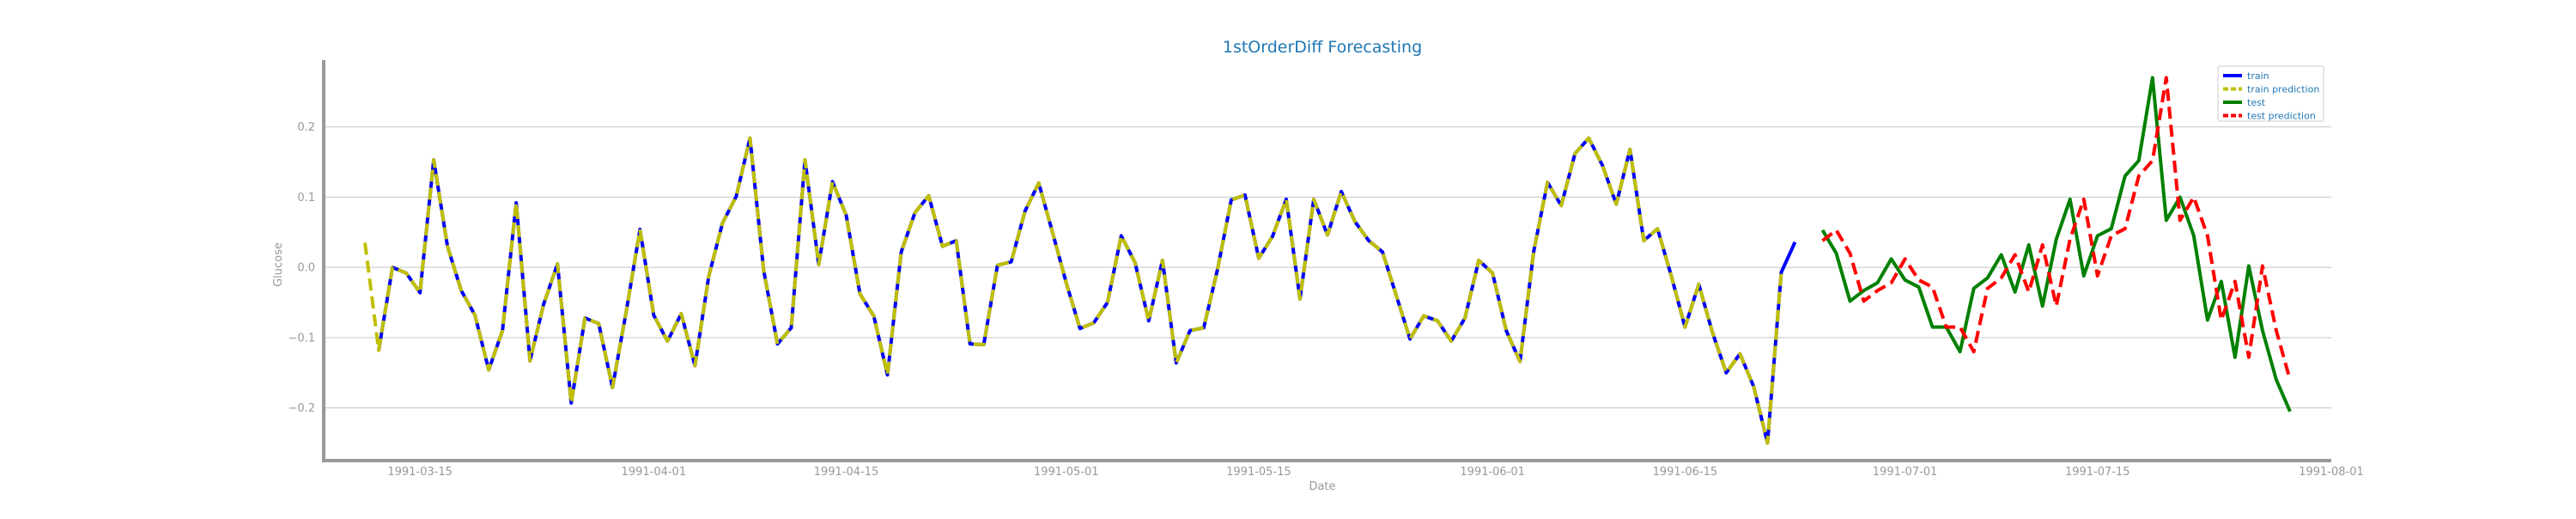 This screenshot has width=2576, height=519. I want to click on x-tick-label: 1991-07-01, so click(1906, 472).